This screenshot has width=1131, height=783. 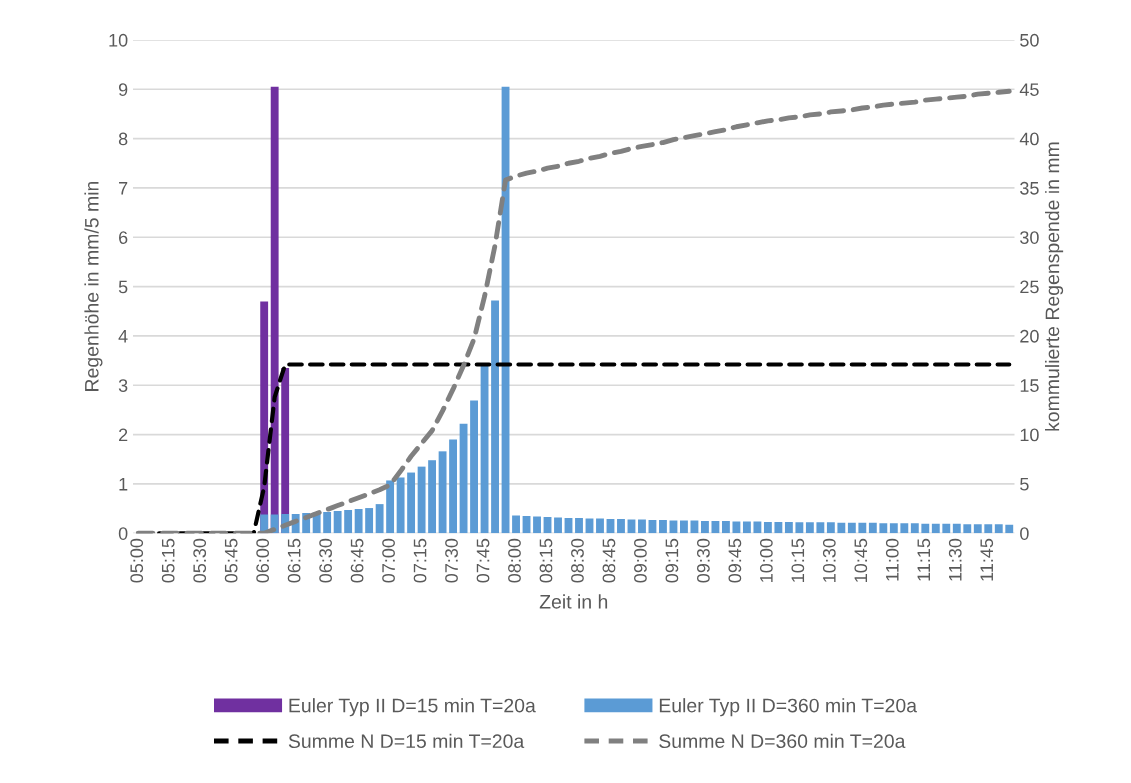 What do you see at coordinates (168, 560) in the screenshot?
I see `x-tick-label: 05:15` at bounding box center [168, 560].